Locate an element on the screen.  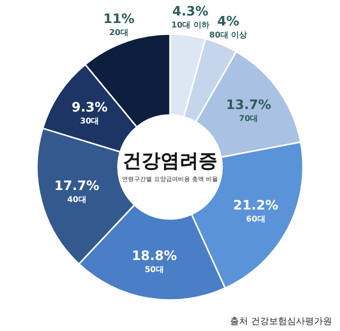
data-label: 11% is located at coordinates (118, 19).